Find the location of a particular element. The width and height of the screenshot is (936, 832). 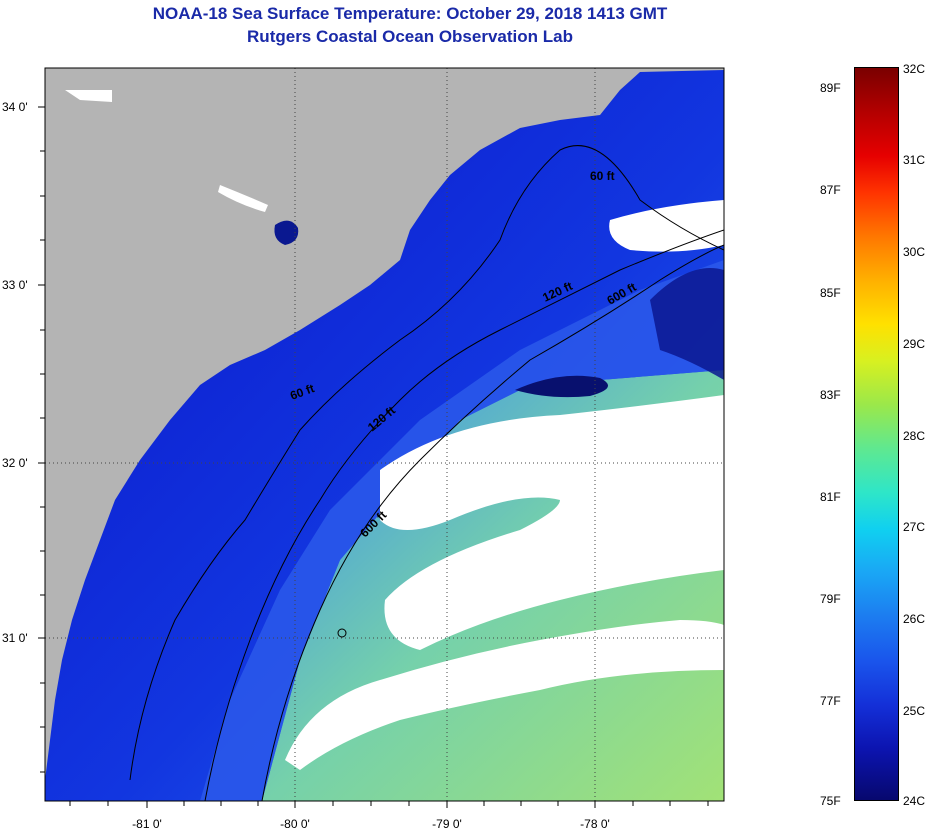

lon-label-80: -80 0' is located at coordinates (295, 824).